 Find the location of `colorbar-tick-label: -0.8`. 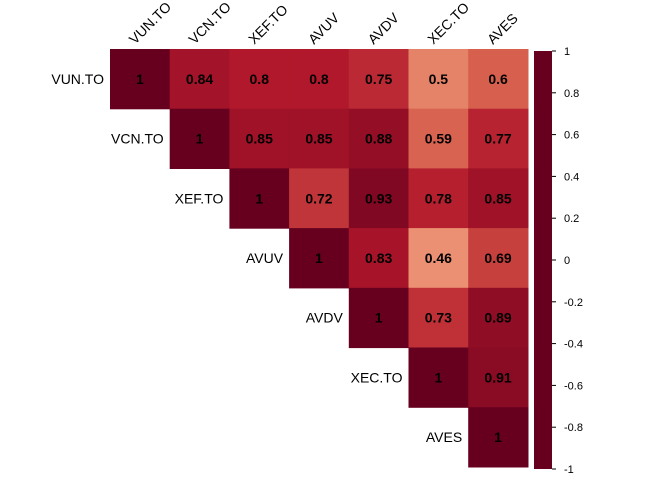

colorbar-tick-label: -0.8 is located at coordinates (573, 428).